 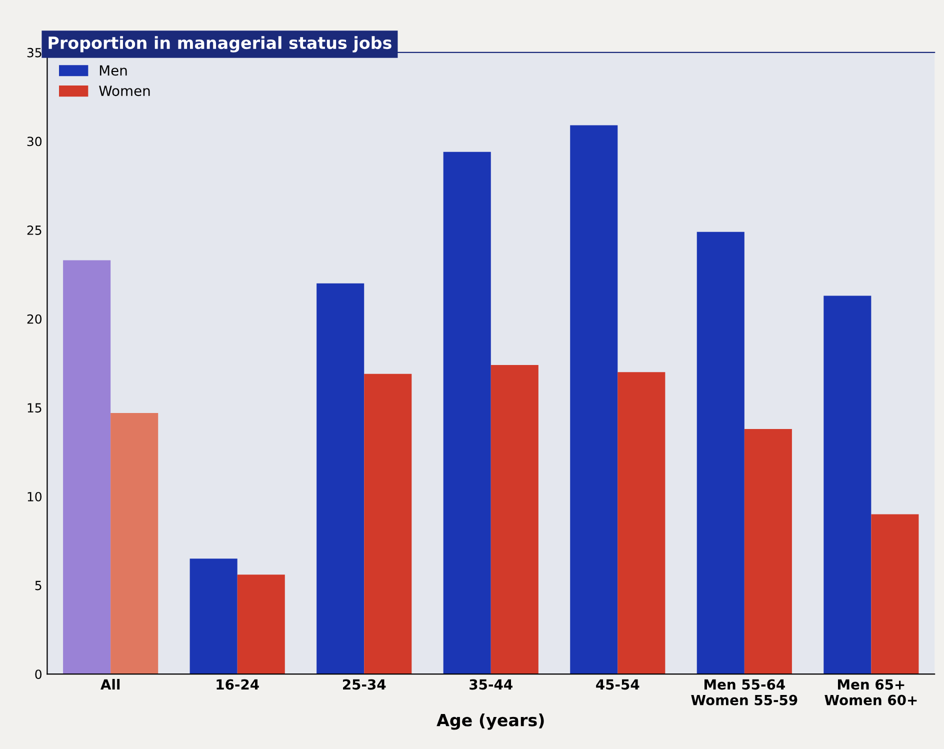 What do you see at coordinates (110, 684) in the screenshot?
I see `x-tick-label: All` at bounding box center [110, 684].